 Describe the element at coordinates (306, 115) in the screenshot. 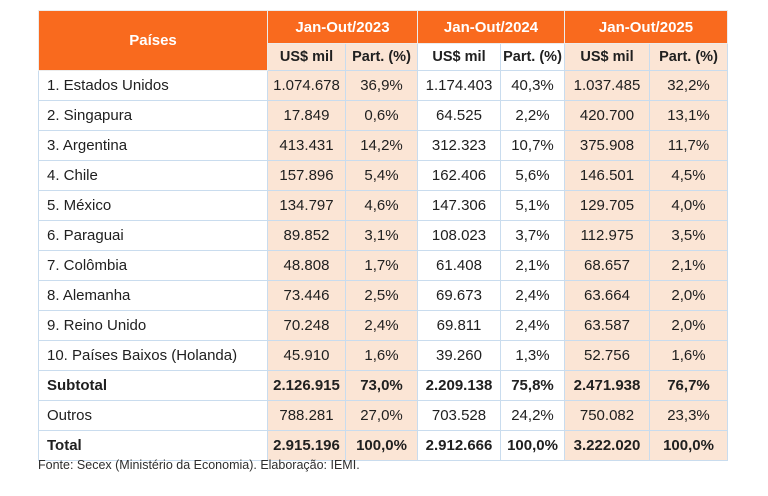

I see `value-cell: 17.849` at that location.